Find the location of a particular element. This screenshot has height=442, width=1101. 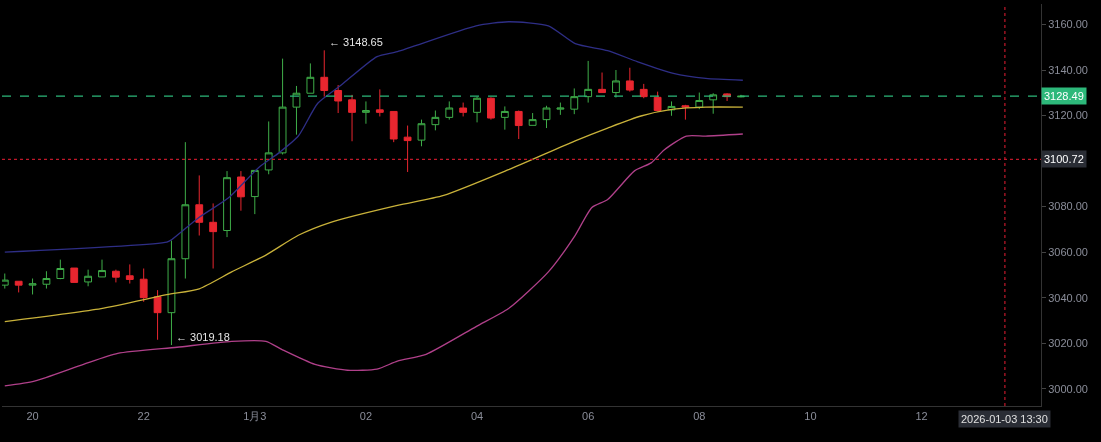

y-tick-label: 3000.00 is located at coordinates (1068, 388).